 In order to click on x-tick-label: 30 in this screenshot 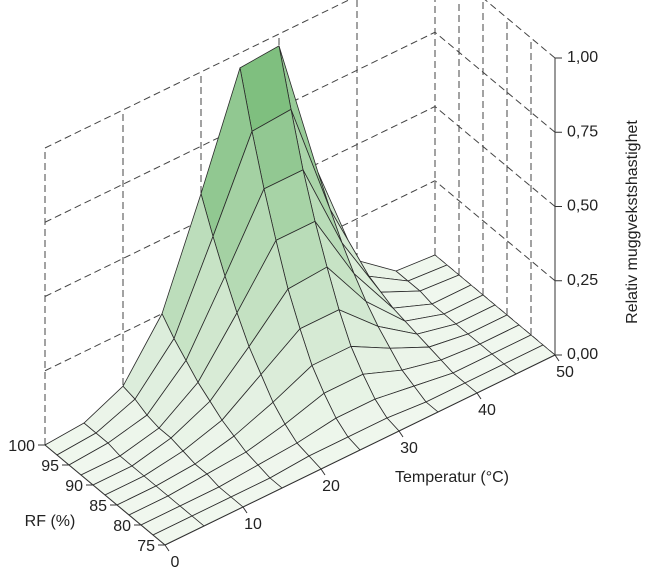, I will do `click(409, 448)`.